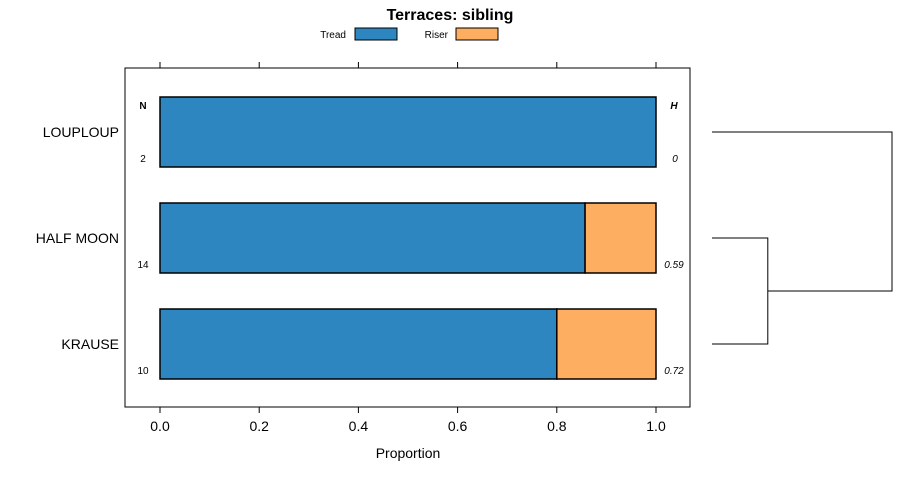 The height and width of the screenshot is (480, 900). Describe the element at coordinates (90, 344) in the screenshot. I see `category-label: KRAUSE` at that location.